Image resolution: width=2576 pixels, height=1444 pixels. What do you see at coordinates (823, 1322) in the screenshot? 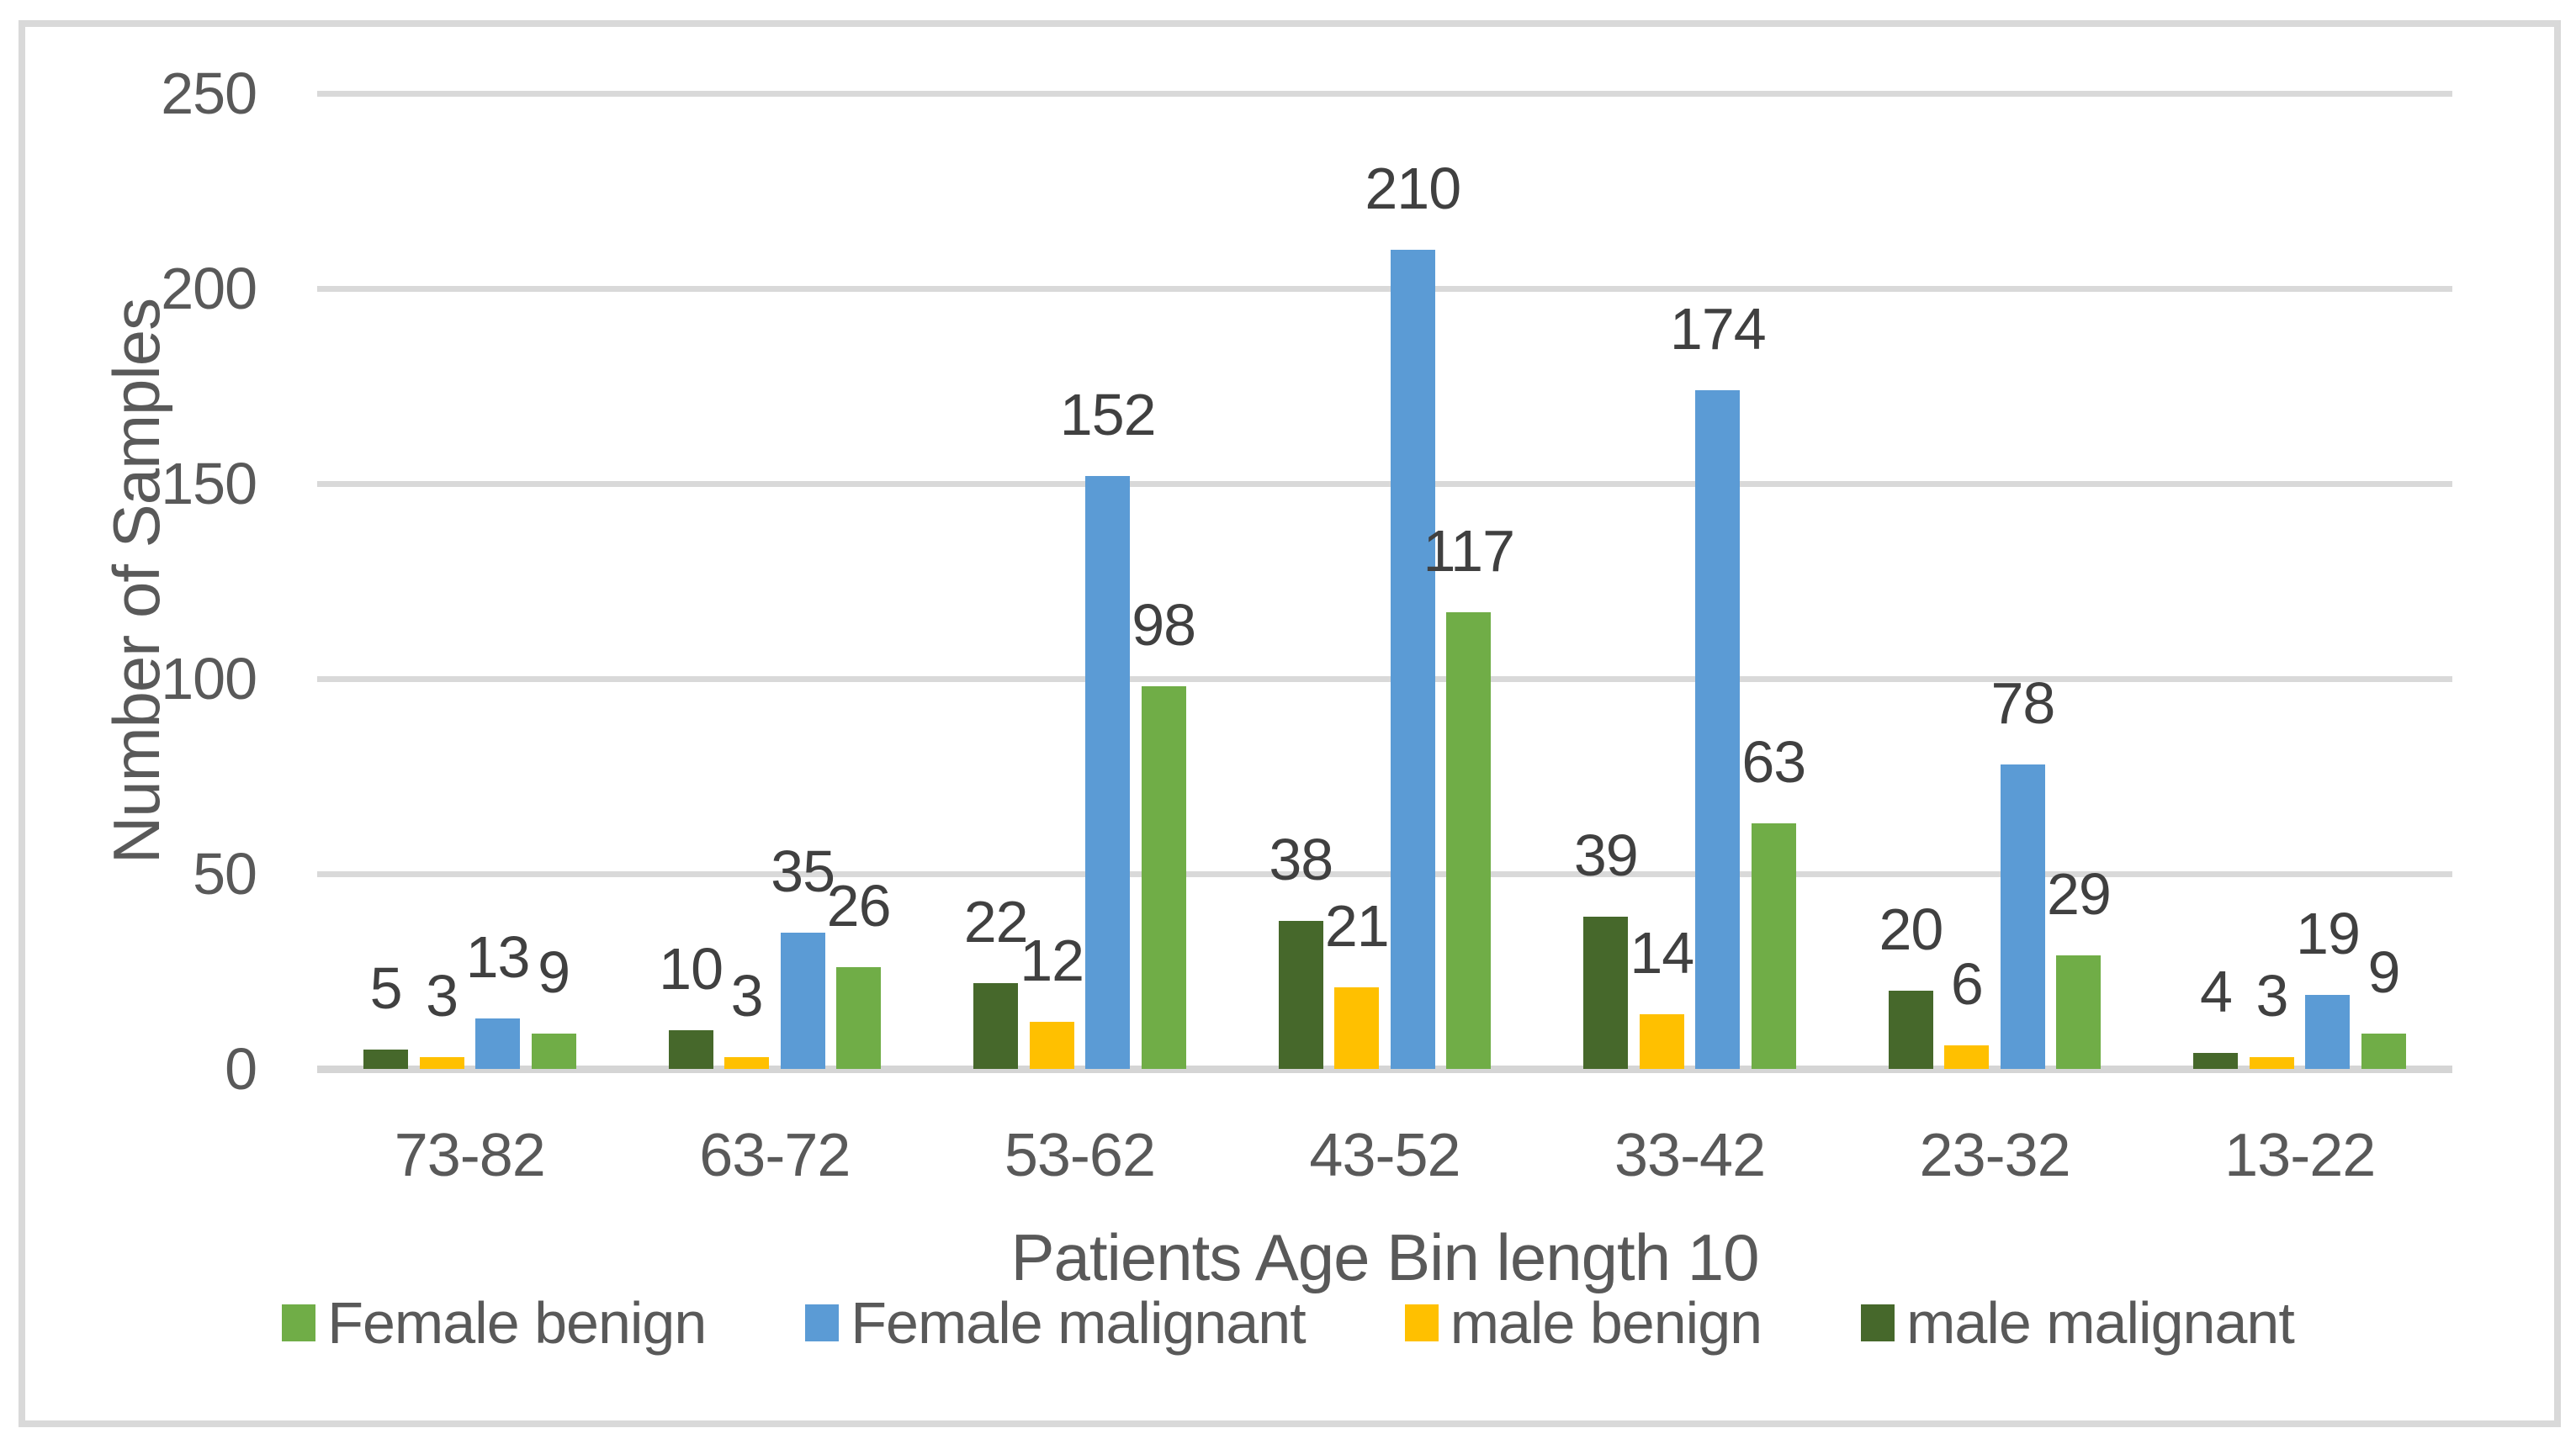
I see `legend-swatch-female-malignant` at bounding box center [823, 1322].